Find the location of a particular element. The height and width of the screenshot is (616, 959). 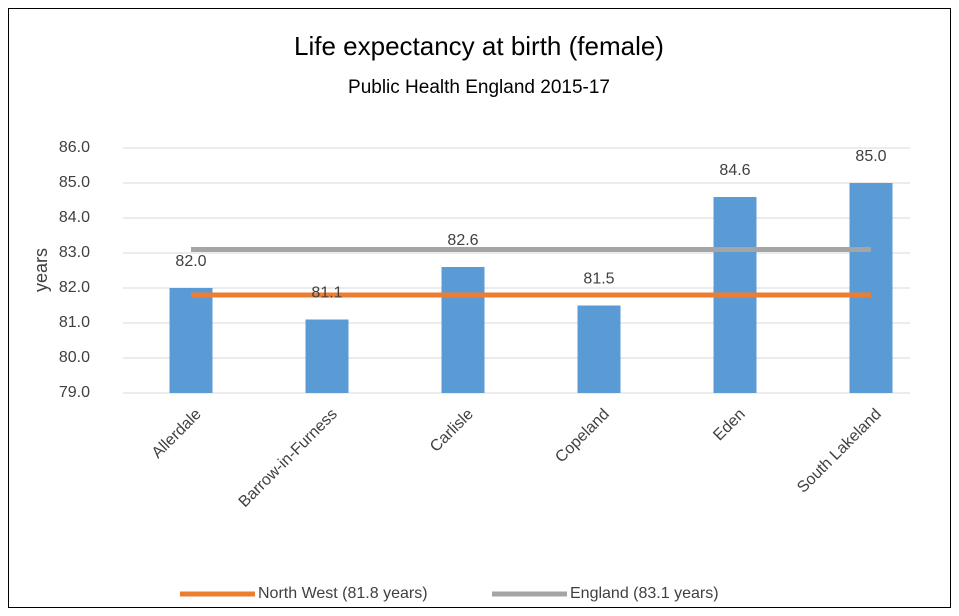

y-tick-label: 83.0 is located at coordinates (74, 252).